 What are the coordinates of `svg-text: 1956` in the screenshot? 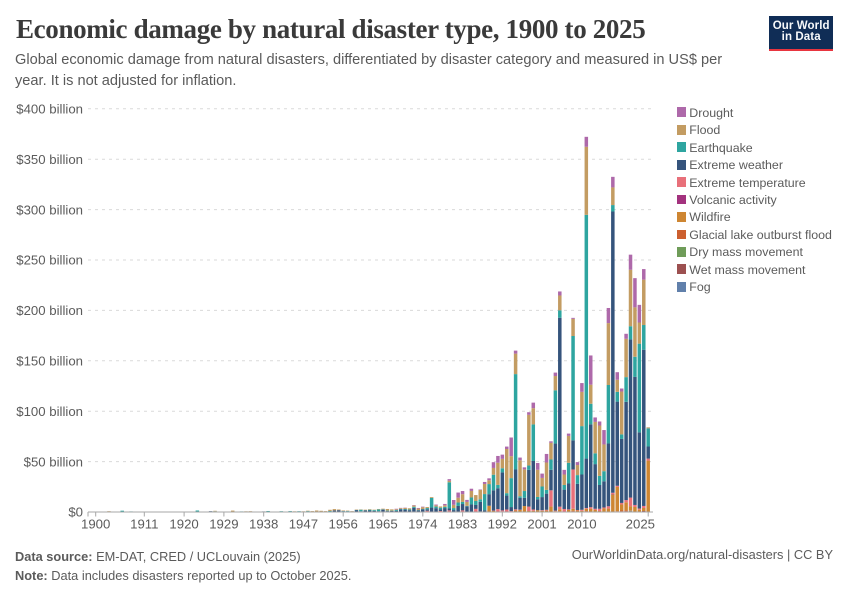 It's located at (343, 524).